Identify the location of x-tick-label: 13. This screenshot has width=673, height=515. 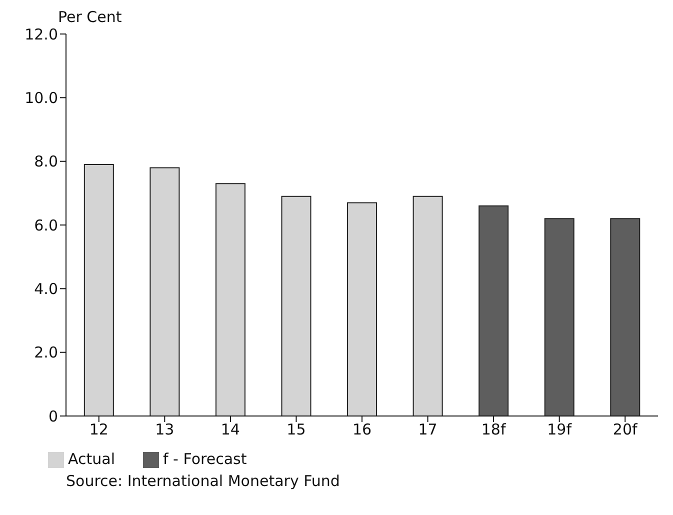
(164, 429).